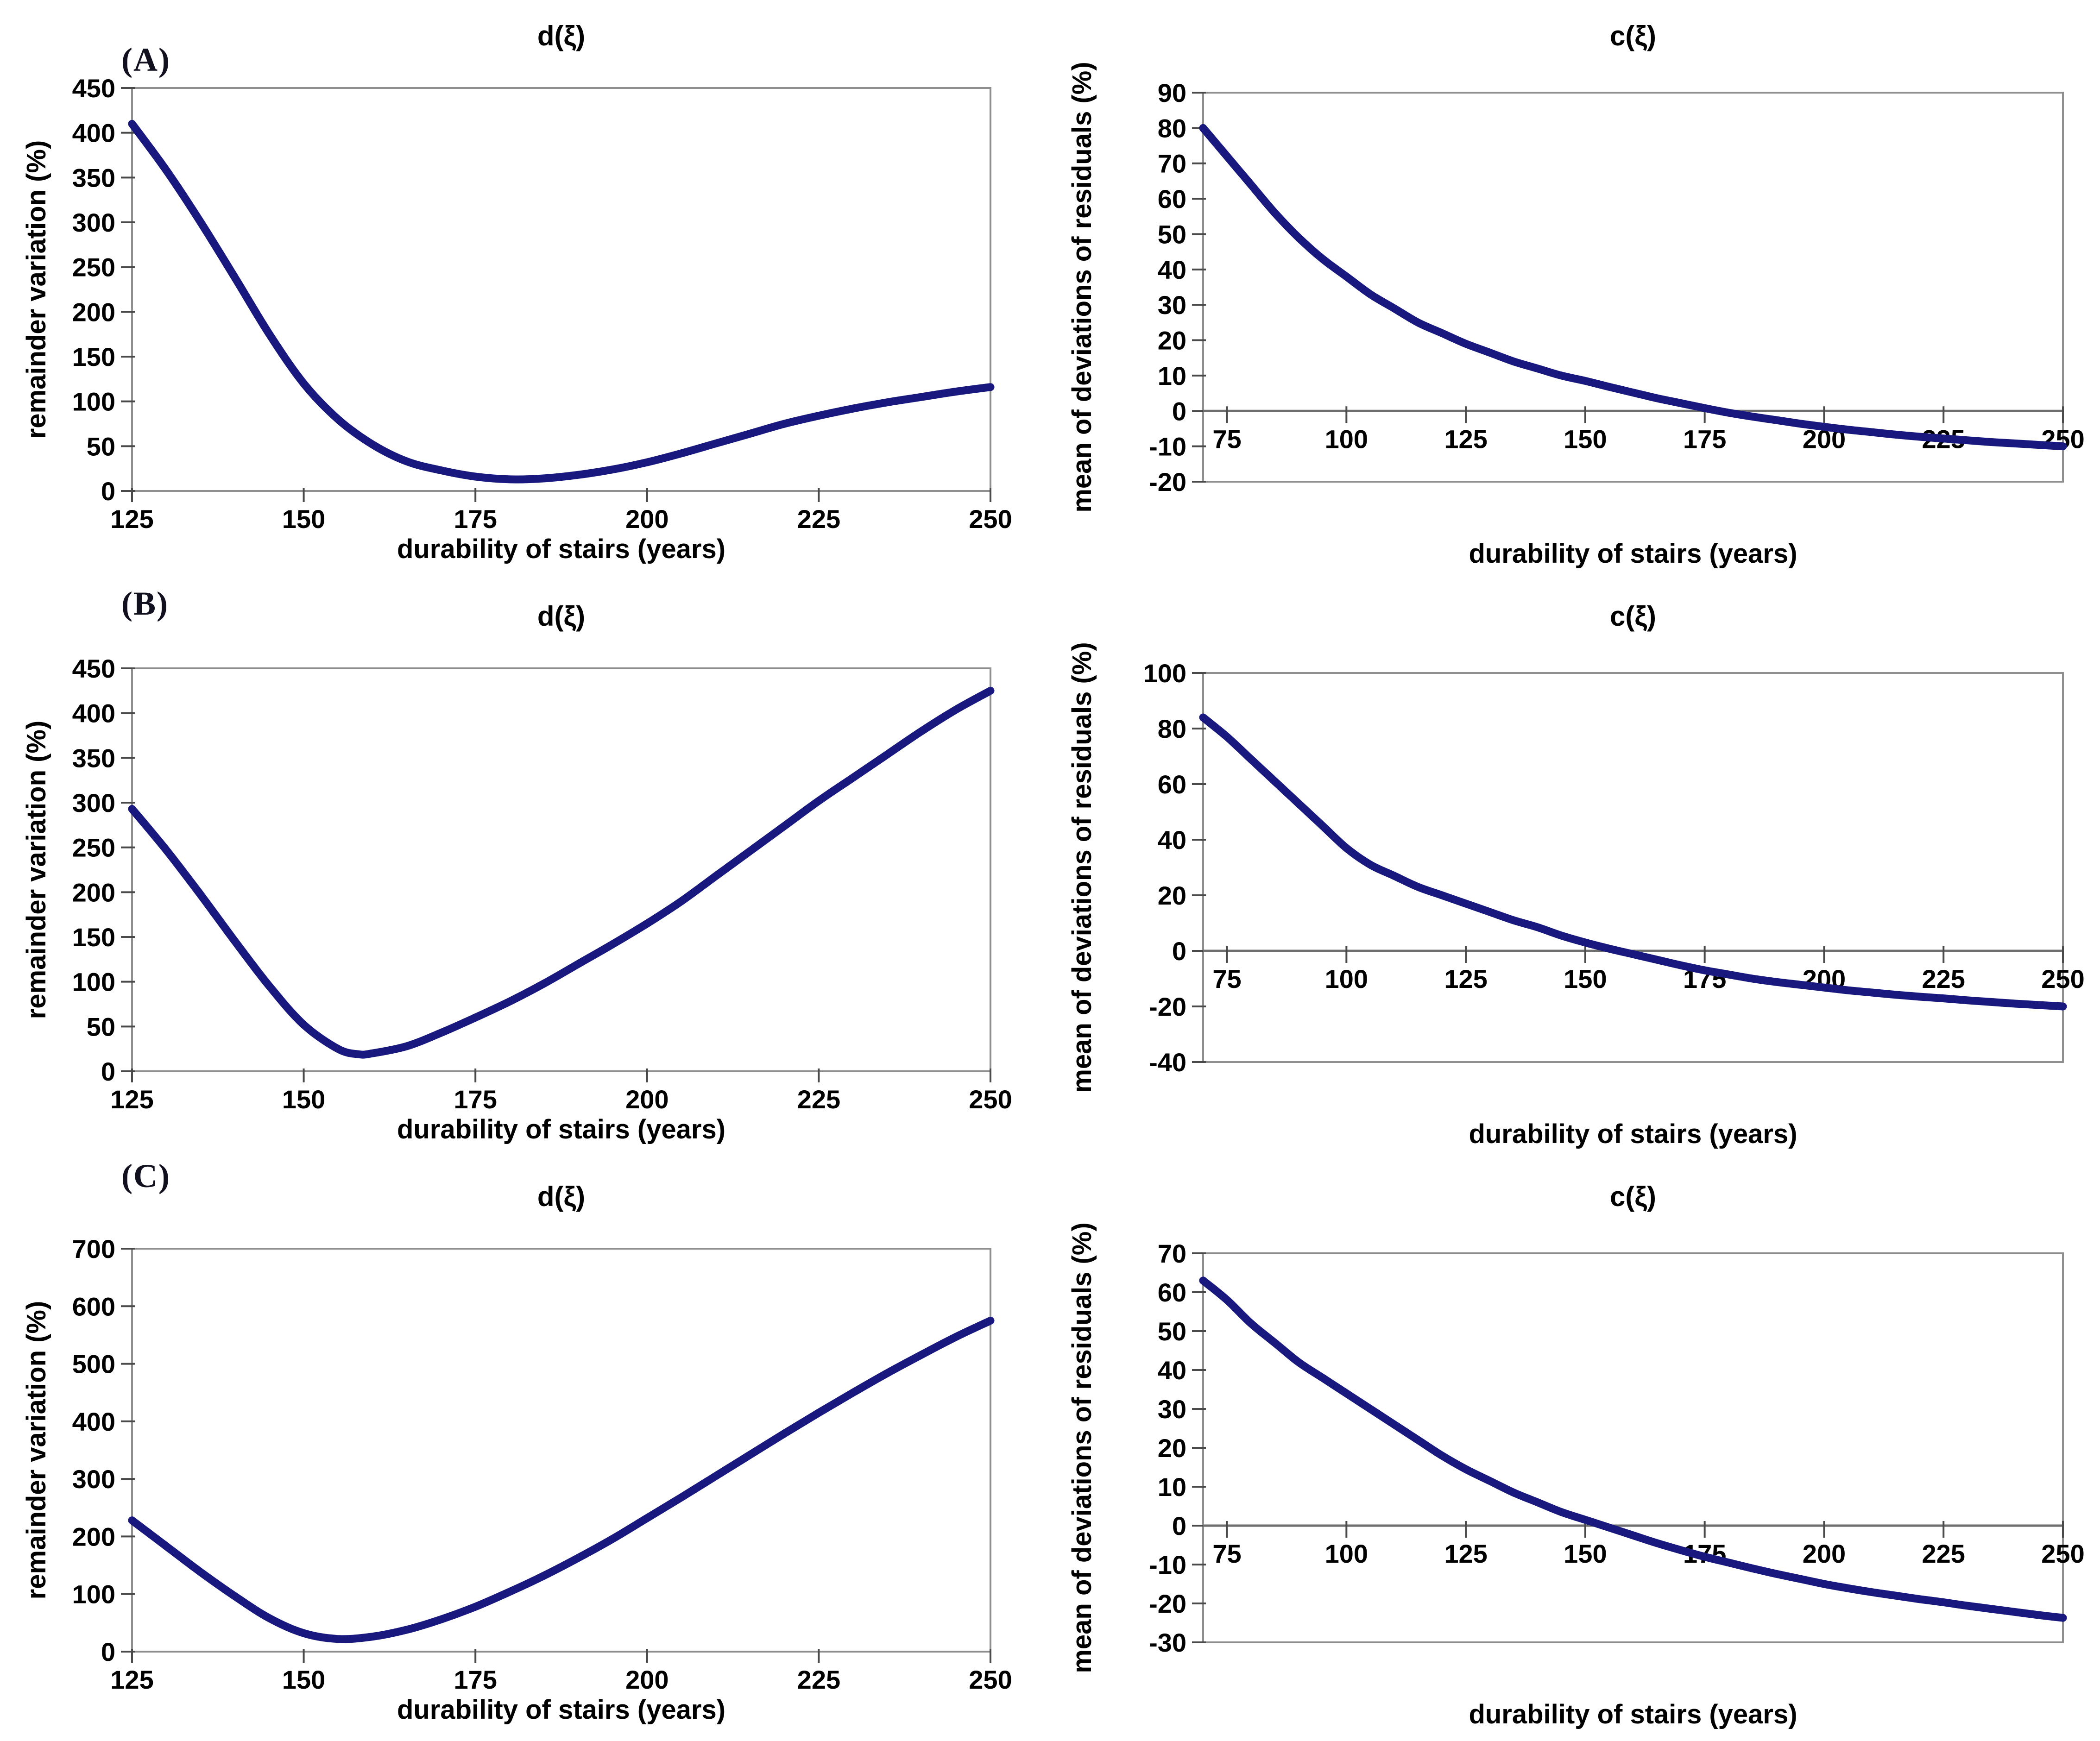  I want to click on y-tick-label: 30, so click(1172, 305).